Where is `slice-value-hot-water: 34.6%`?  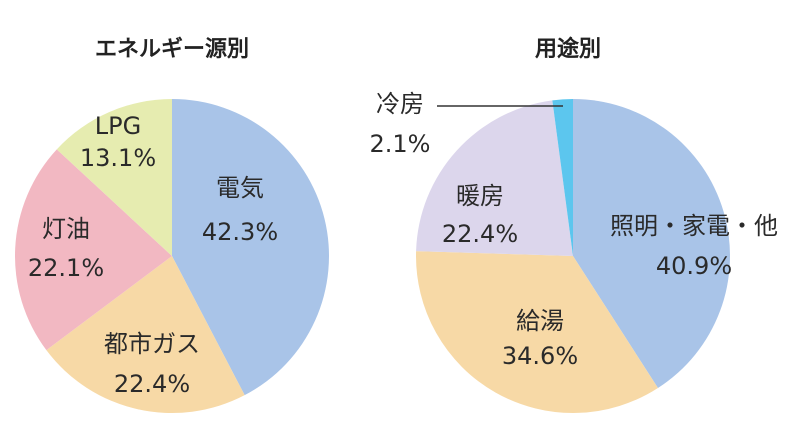 slice-value-hot-water: 34.6% is located at coordinates (540, 356).